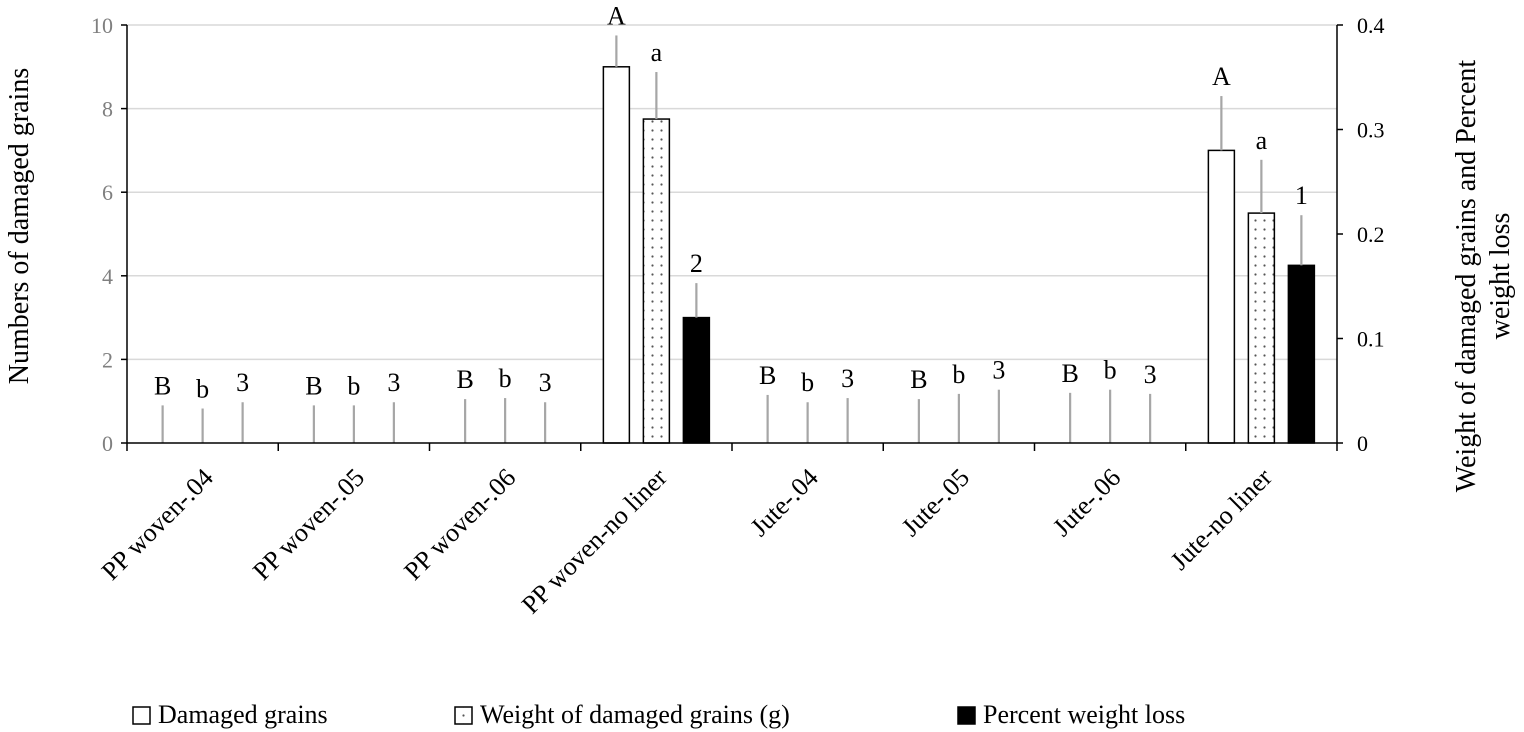 The width and height of the screenshot is (1524, 732). Describe the element at coordinates (1371, 25) in the screenshot. I see `right-tick-label-0.4: 0.4` at that location.